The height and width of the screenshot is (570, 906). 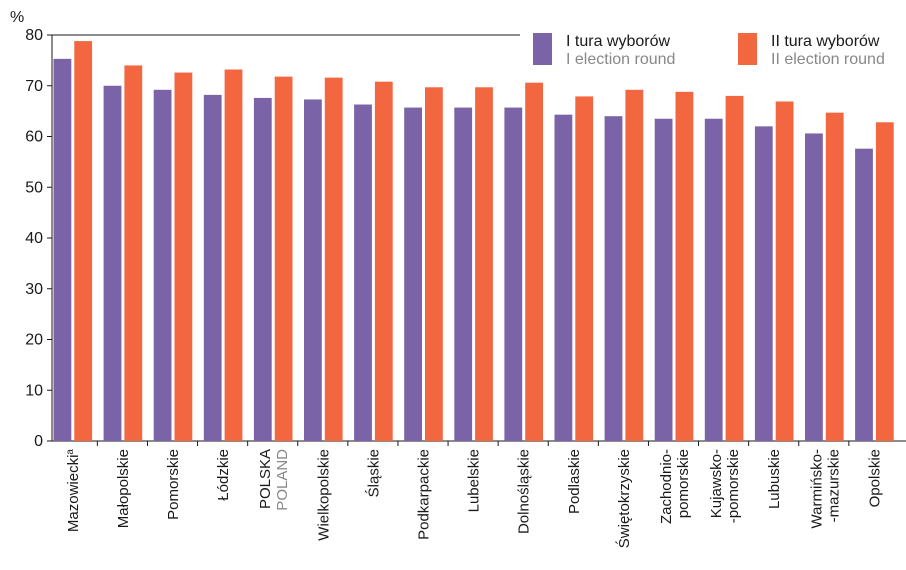 What do you see at coordinates (424, 494) in the screenshot?
I see `x-tick-label: Podkarpackie` at bounding box center [424, 494].